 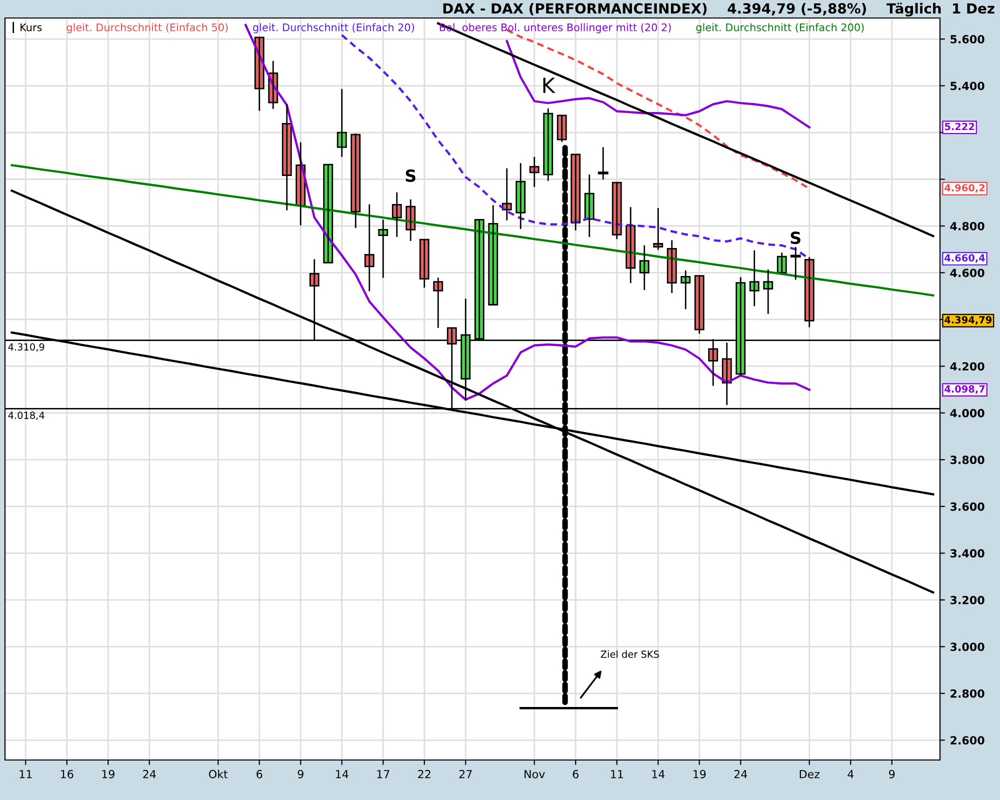 I want to click on y-tick-label: 3.600, so click(x=967, y=506).